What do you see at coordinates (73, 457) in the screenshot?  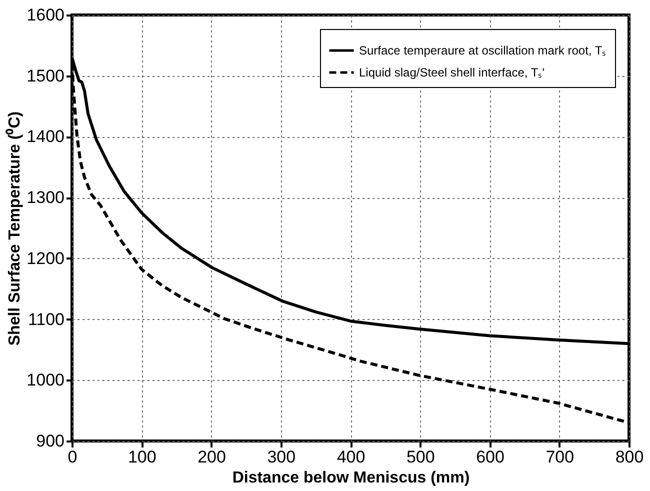 I see `x-tick-label: 0` at bounding box center [73, 457].